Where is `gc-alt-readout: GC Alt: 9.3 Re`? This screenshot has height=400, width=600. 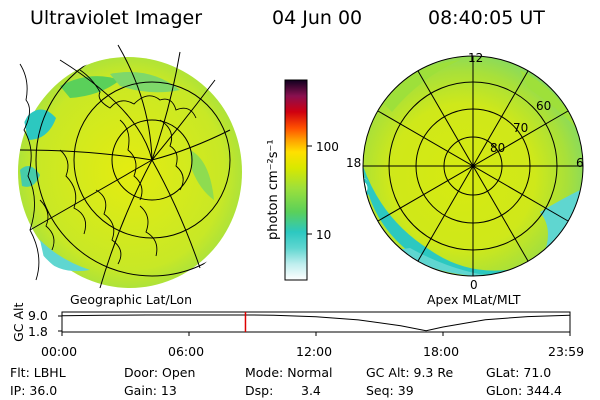 gc-alt-readout: GC Alt: 9.3 Re is located at coordinates (410, 372).